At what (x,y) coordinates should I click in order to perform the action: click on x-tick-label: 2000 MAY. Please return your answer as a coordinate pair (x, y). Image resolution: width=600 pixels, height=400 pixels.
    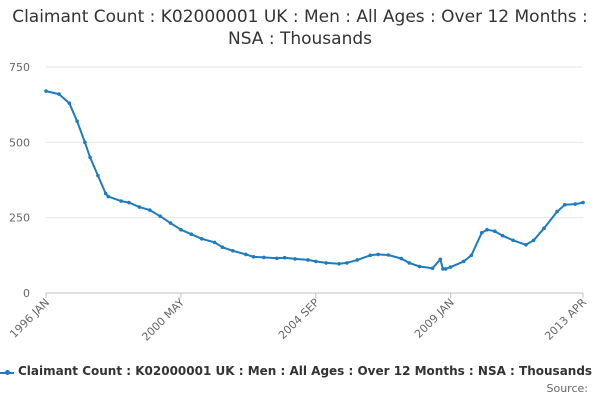
    Looking at the image, I should click on (163, 320).